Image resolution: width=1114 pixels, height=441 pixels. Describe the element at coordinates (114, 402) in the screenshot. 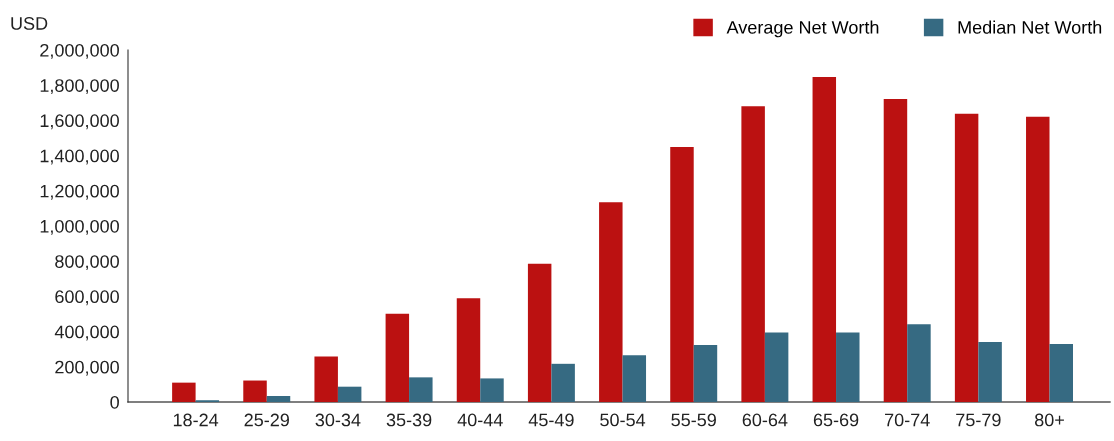

I see `y-tick-label: 0` at that location.